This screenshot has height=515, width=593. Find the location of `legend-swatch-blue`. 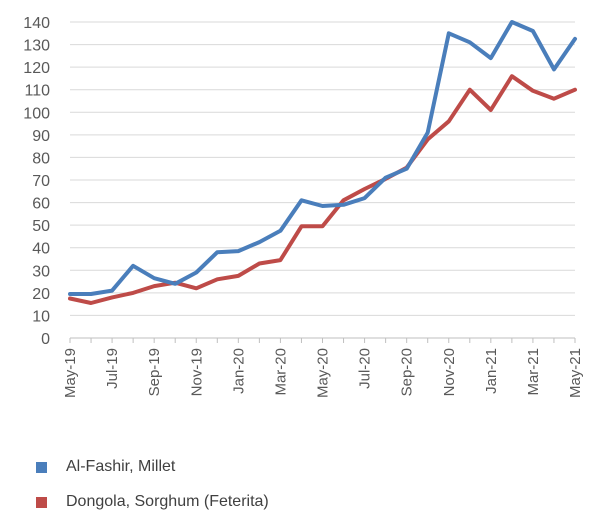

legend-swatch-blue is located at coordinates (41, 467).